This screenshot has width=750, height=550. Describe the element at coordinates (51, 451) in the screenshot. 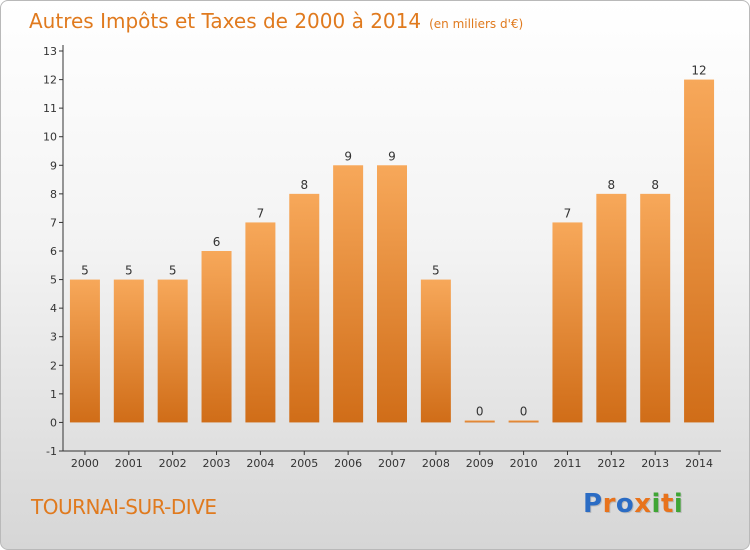

I see `y-tick-label: -1` at that location.